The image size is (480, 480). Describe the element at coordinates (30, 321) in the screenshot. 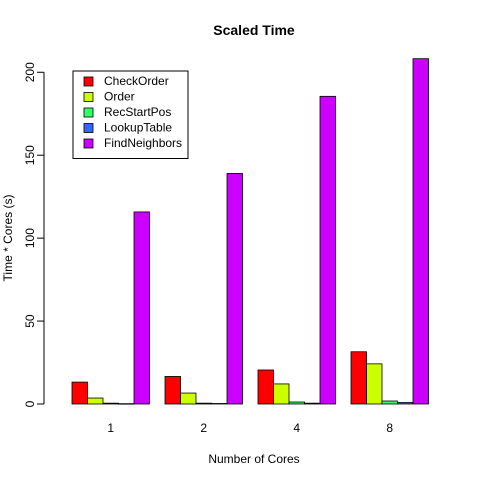

I see `y-tick-label: 50` at that location.